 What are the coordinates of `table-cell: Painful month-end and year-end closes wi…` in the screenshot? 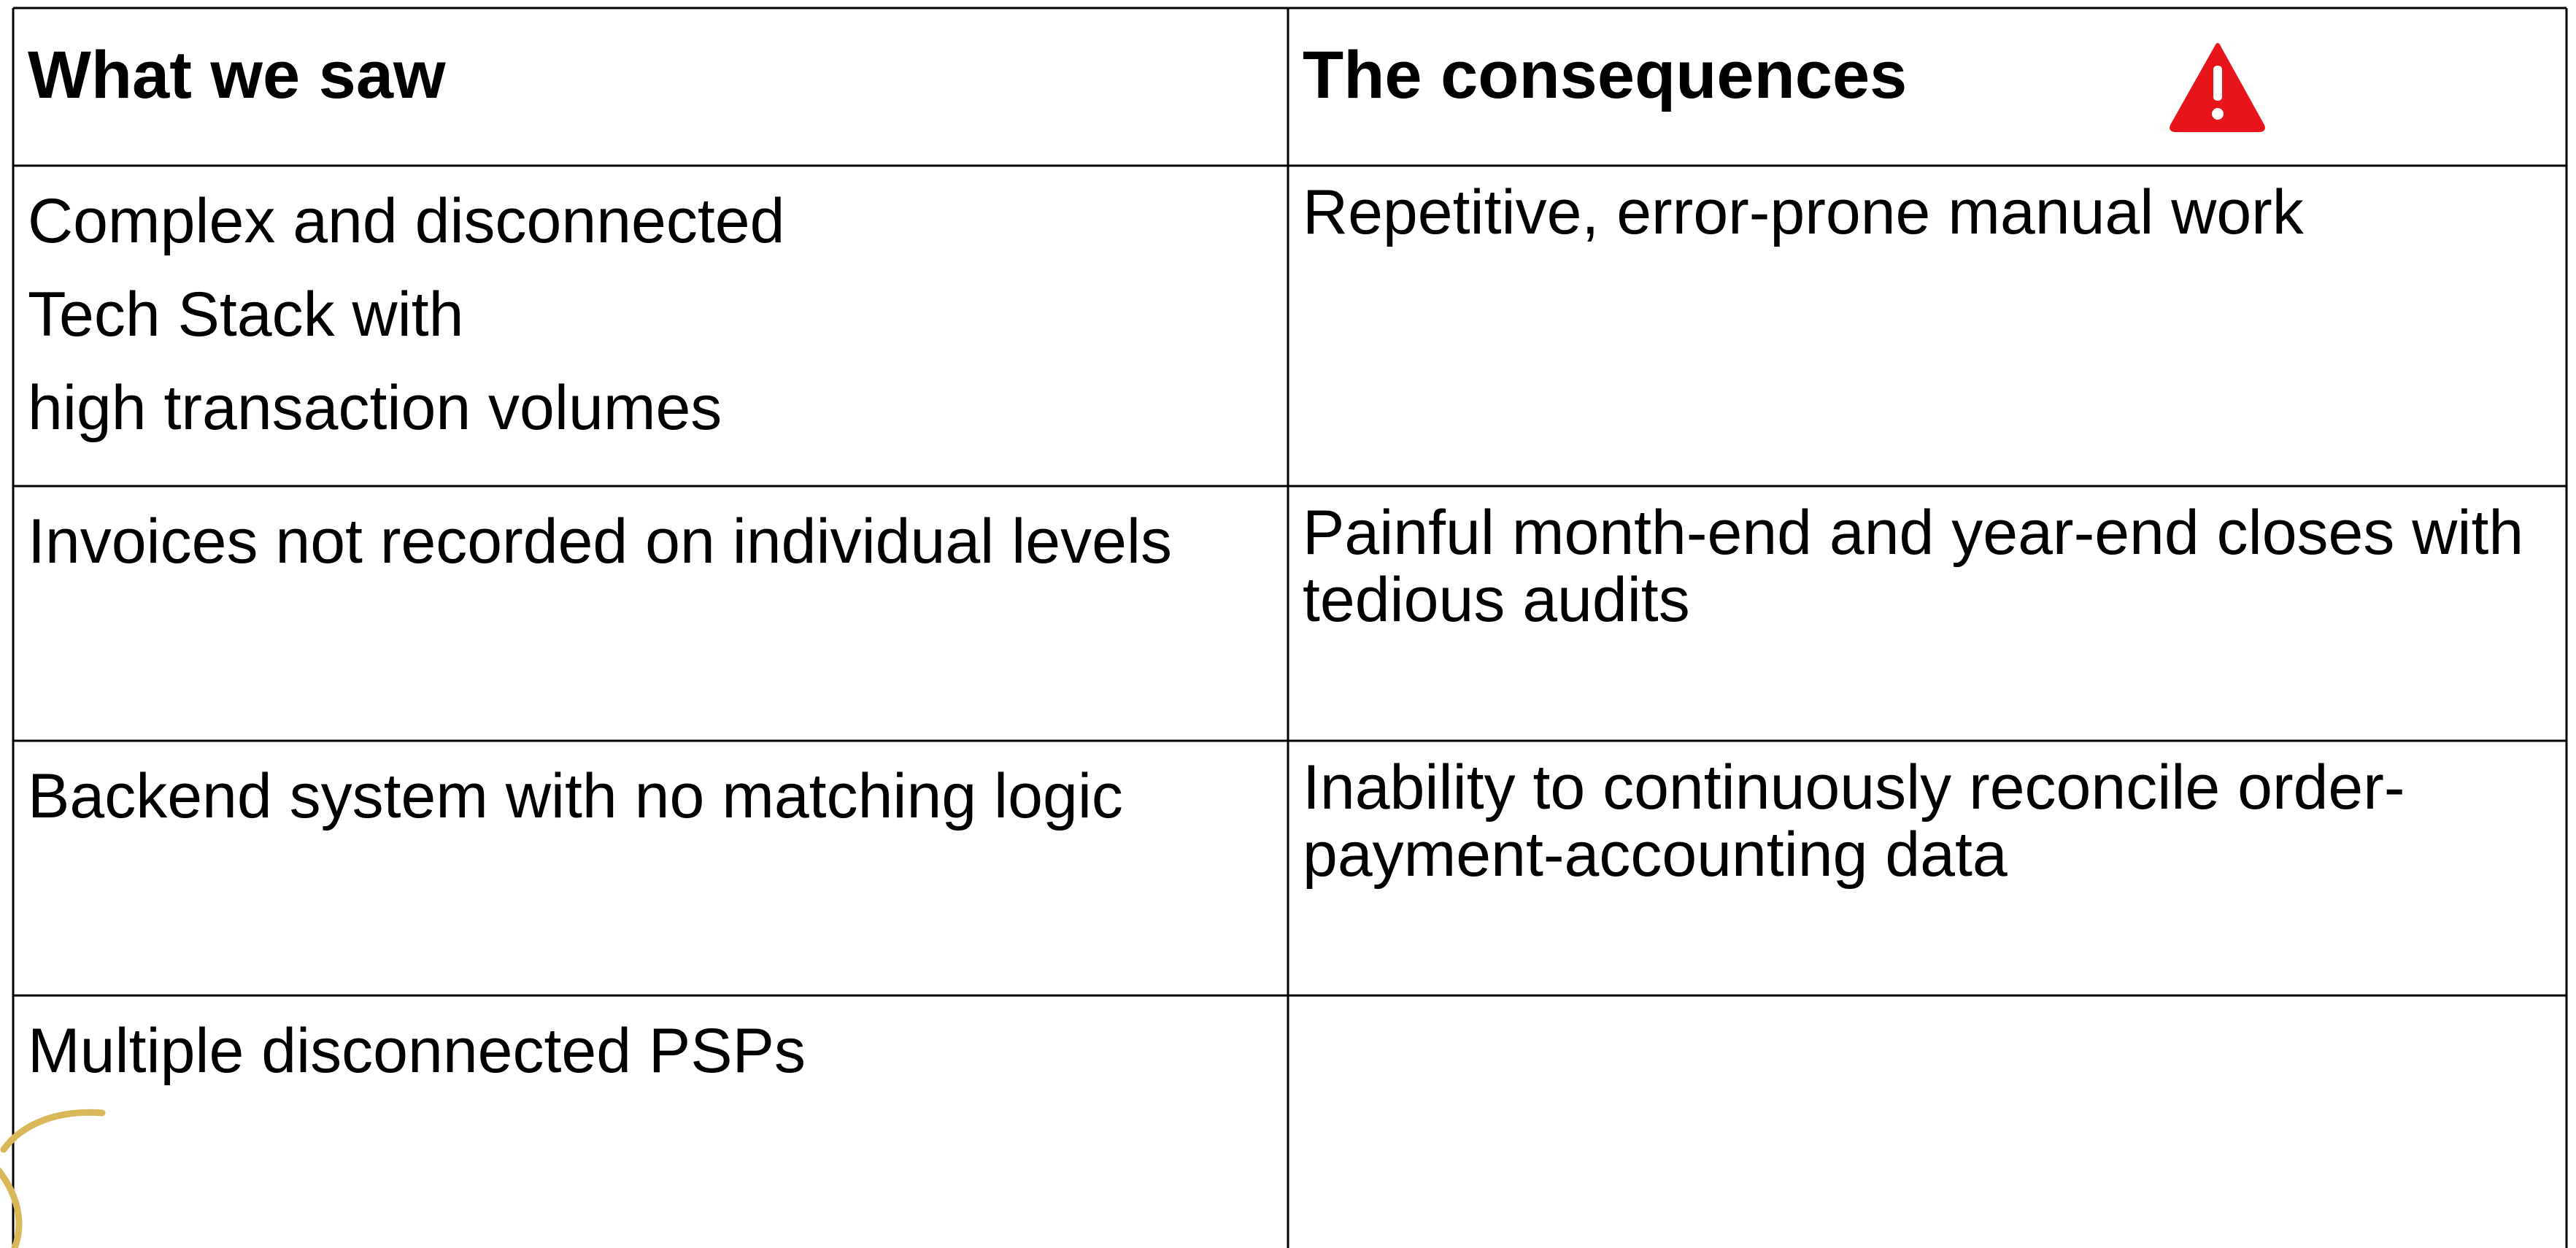 It's located at (1913, 566).